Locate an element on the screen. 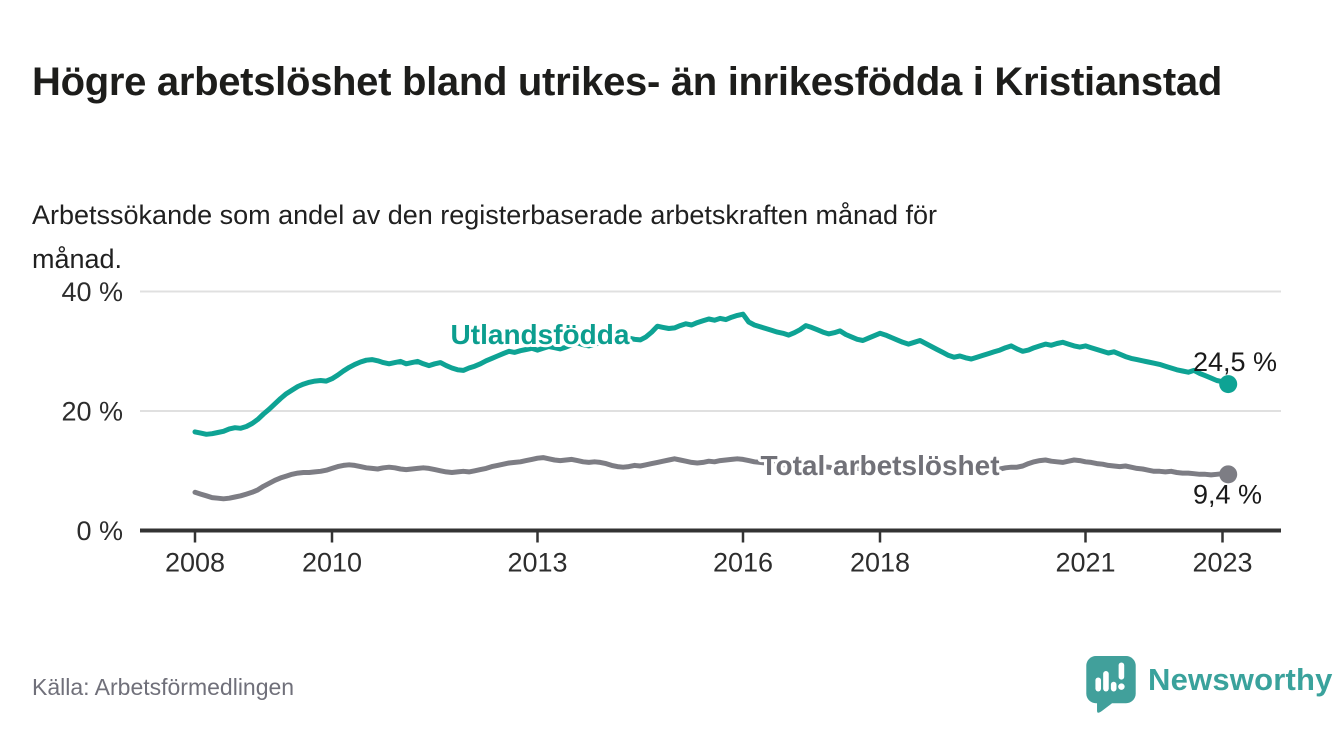 This screenshot has width=1340, height=734. y-axis-label-40: 40 % is located at coordinates (92, 292).